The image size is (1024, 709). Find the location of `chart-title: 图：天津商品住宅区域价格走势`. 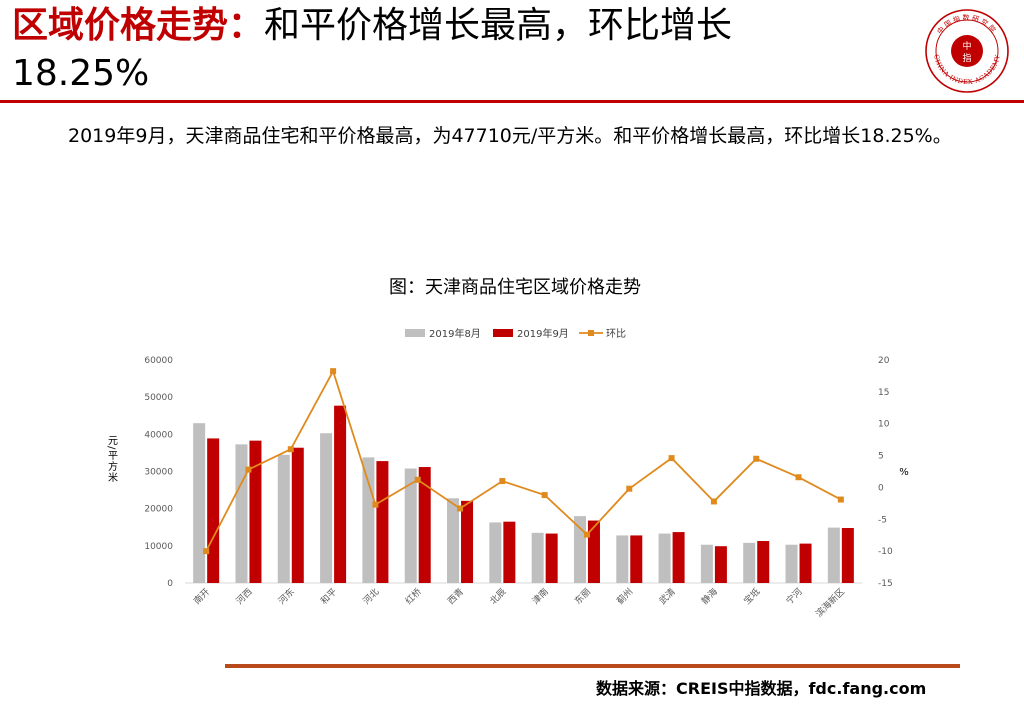

chart-title: 图：天津商品住宅区域价格走势 is located at coordinates (515, 287).